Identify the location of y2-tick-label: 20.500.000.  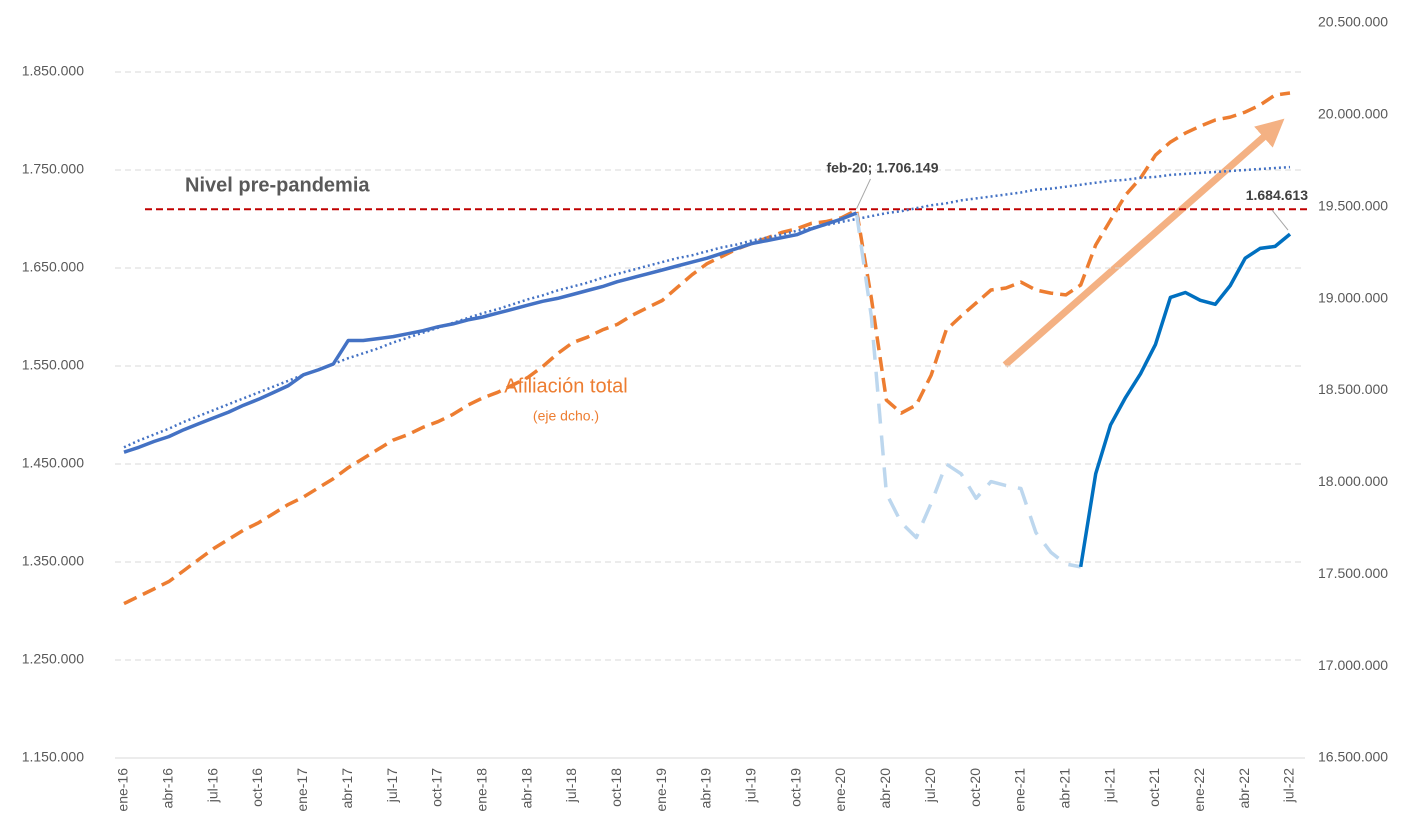
(1353, 22).